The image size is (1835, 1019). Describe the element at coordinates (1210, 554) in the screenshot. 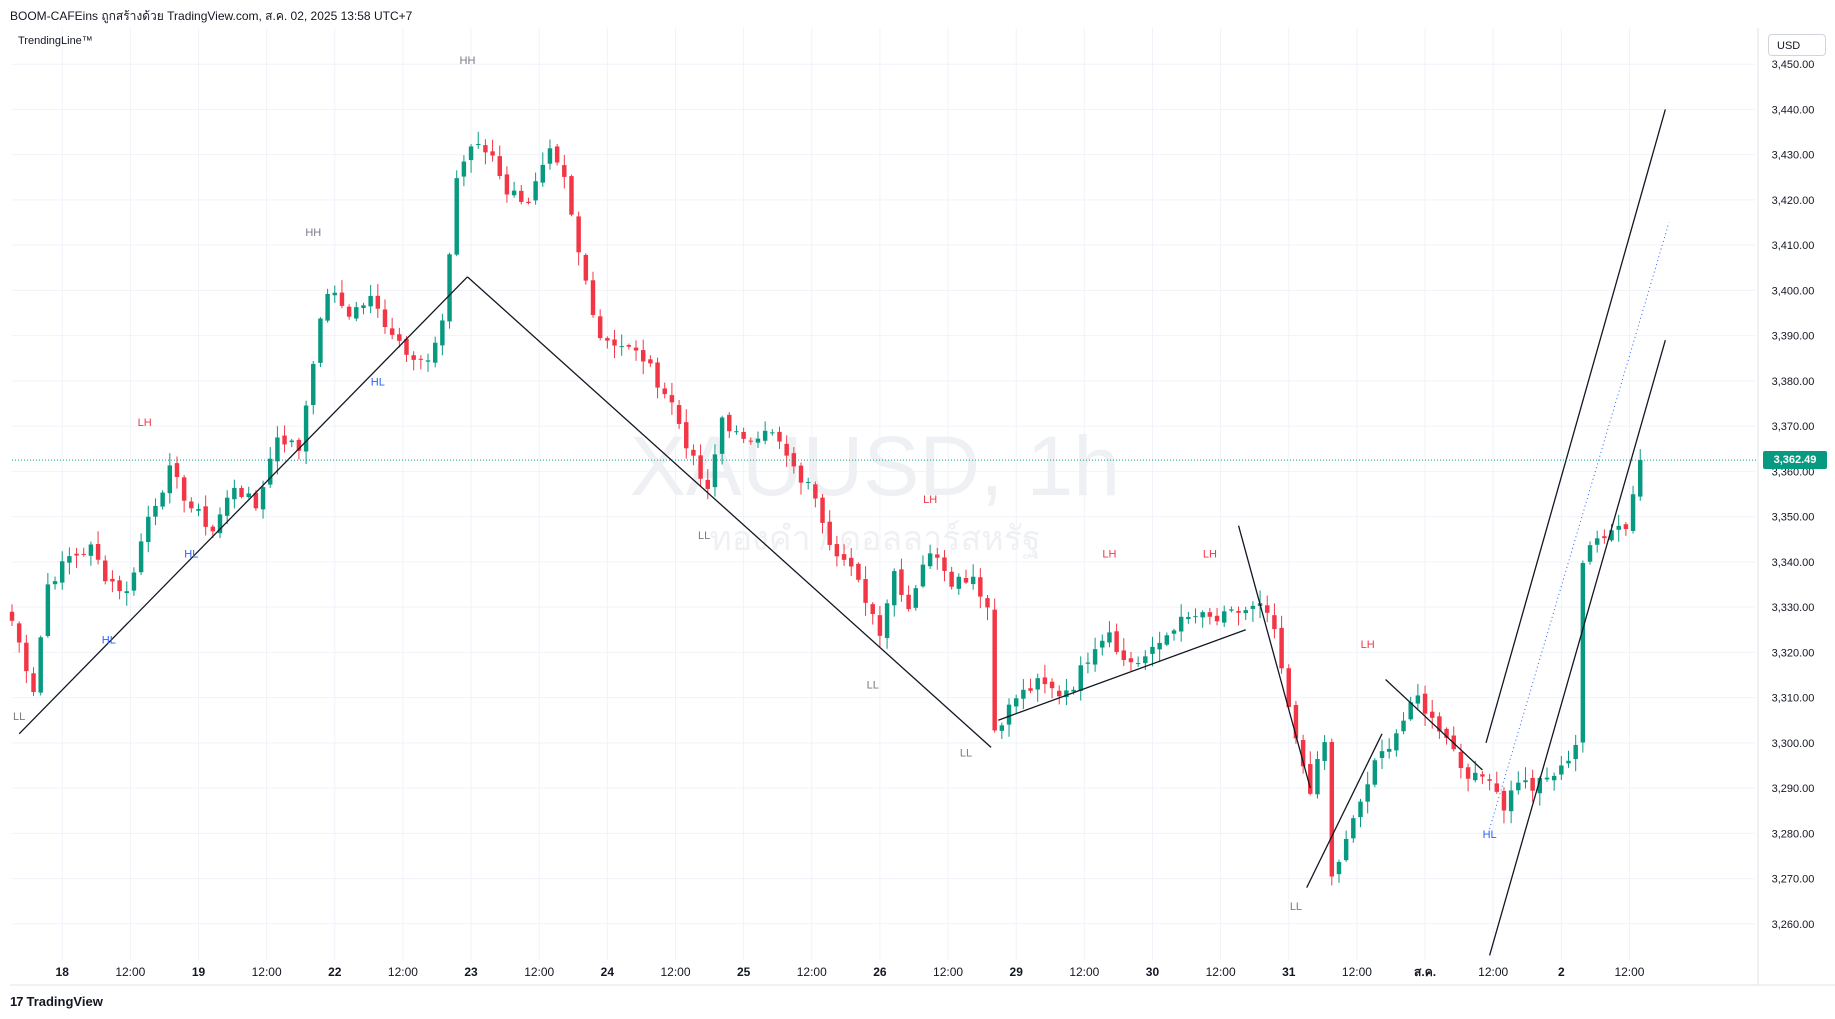

I see `pivot-label: LH` at that location.